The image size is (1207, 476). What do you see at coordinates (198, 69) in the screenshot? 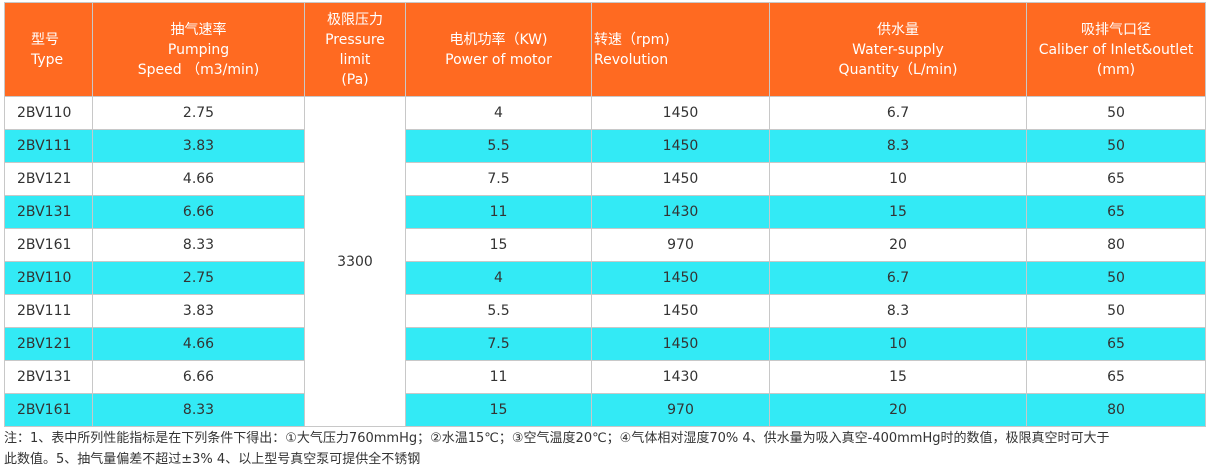
I see `header-speed-en-2: Speed （m3/min)` at bounding box center [198, 69].